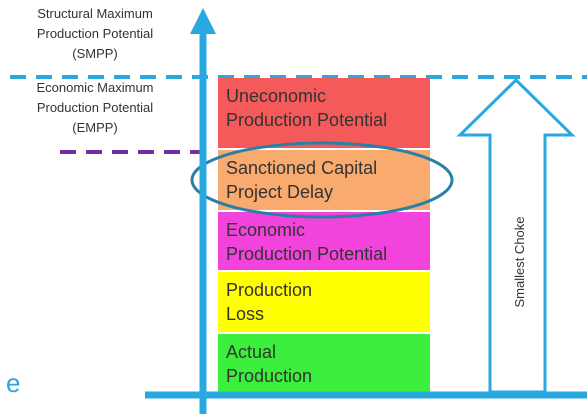 The width and height of the screenshot is (587, 414). I want to click on block-label: Economic, so click(265, 230).